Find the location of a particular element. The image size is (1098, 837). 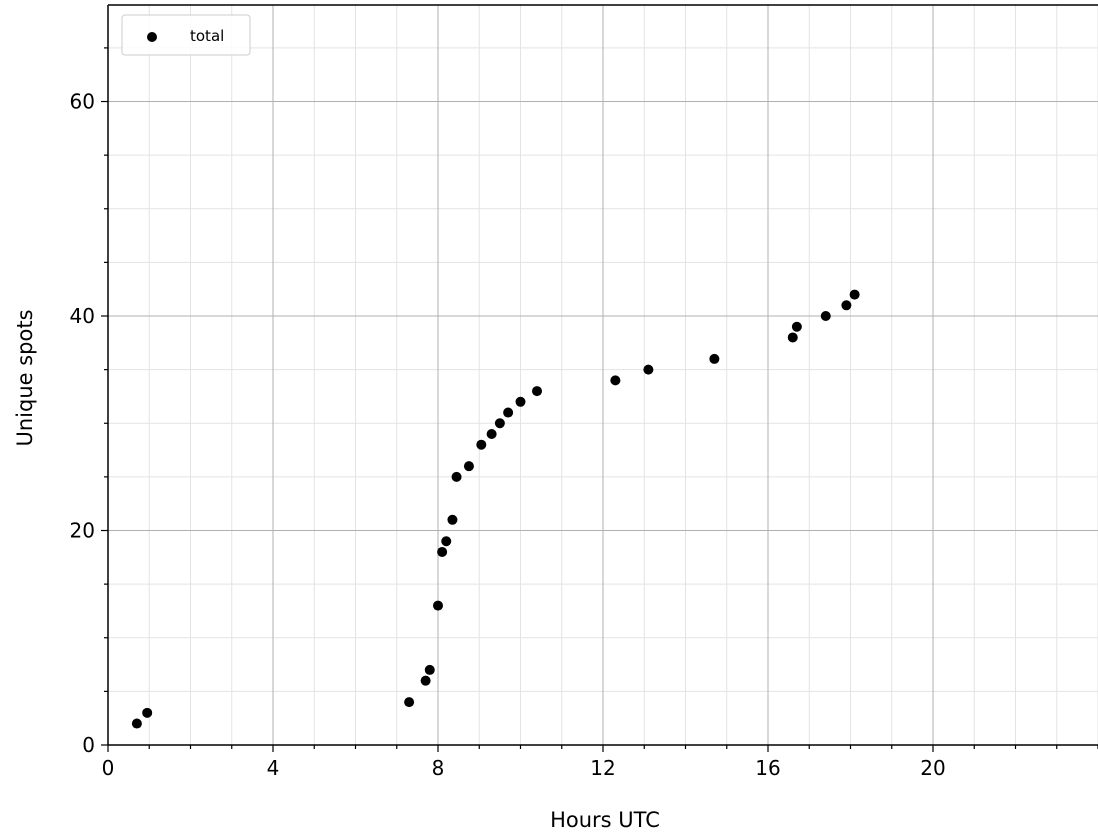

x-tick-label: 4 is located at coordinates (273, 768).